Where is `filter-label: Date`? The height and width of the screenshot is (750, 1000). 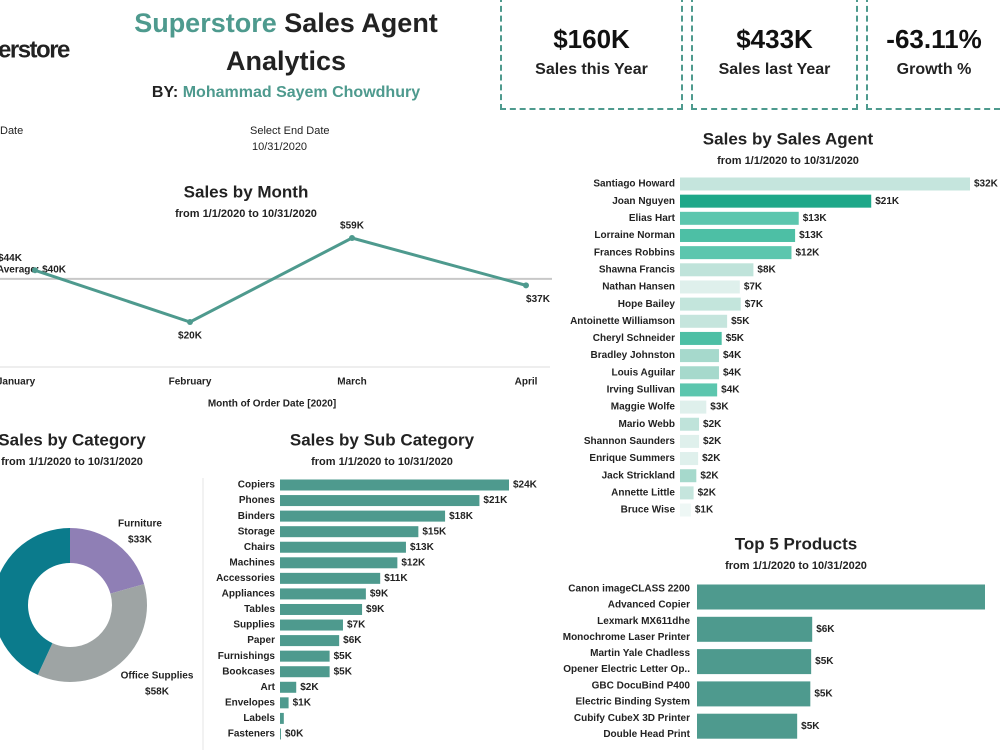
filter-label: Date is located at coordinates (11, 131).